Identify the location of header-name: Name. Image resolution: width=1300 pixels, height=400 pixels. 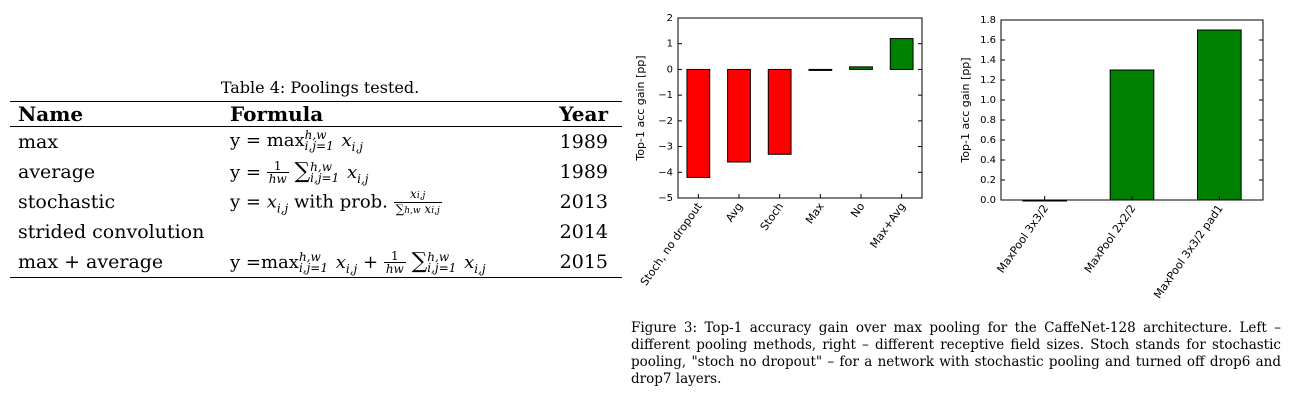
(51, 114).